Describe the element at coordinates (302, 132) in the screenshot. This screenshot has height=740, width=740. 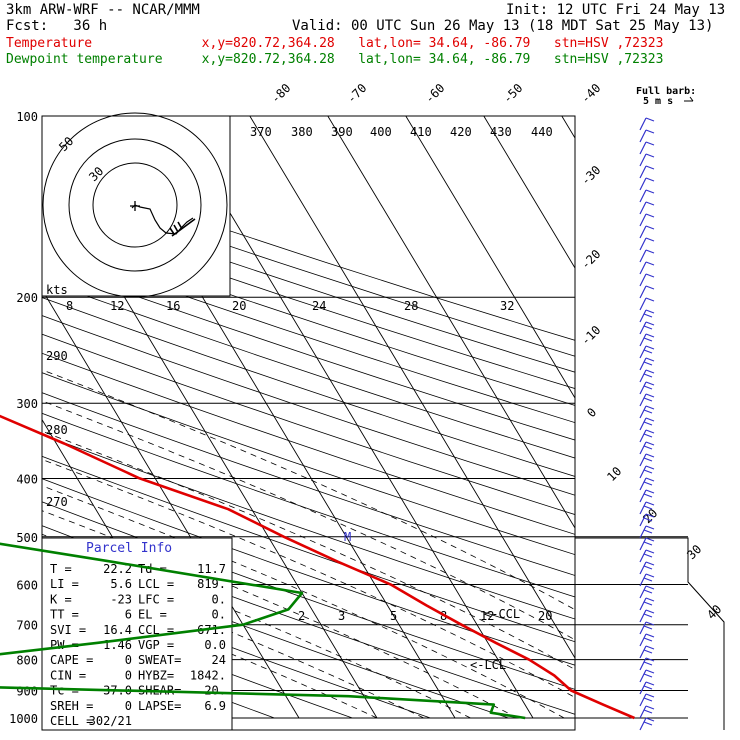
I see `theta-label-380: 380` at that location.